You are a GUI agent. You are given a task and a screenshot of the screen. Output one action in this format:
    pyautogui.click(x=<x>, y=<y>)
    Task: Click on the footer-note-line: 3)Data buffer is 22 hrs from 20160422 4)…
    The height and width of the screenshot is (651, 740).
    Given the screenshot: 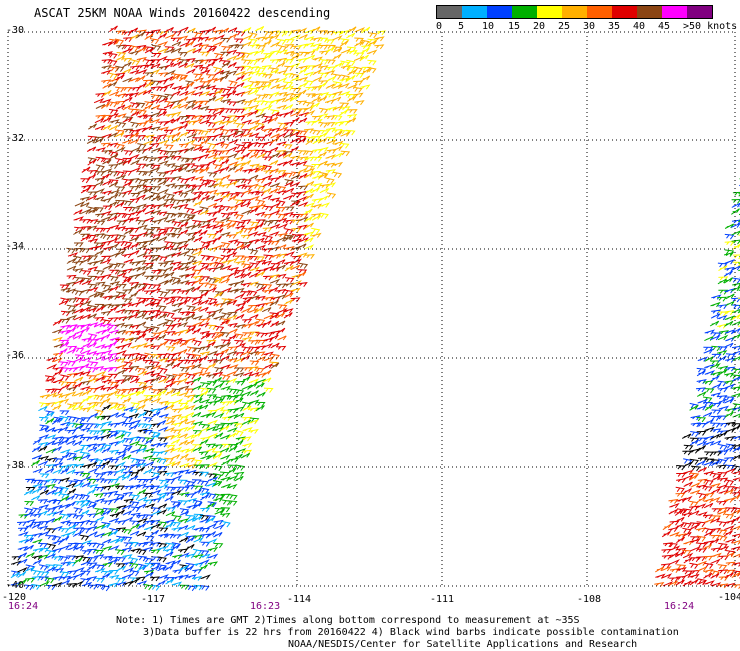 What is the action you would take?
    pyautogui.click(x=411, y=633)
    